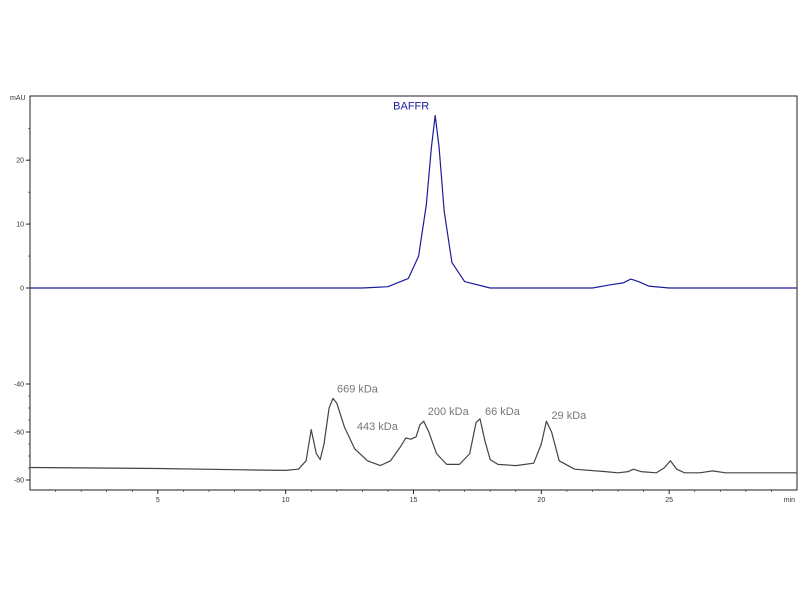 The width and height of the screenshot is (800, 600). I want to click on y-tick-label: 0, so click(22, 289).